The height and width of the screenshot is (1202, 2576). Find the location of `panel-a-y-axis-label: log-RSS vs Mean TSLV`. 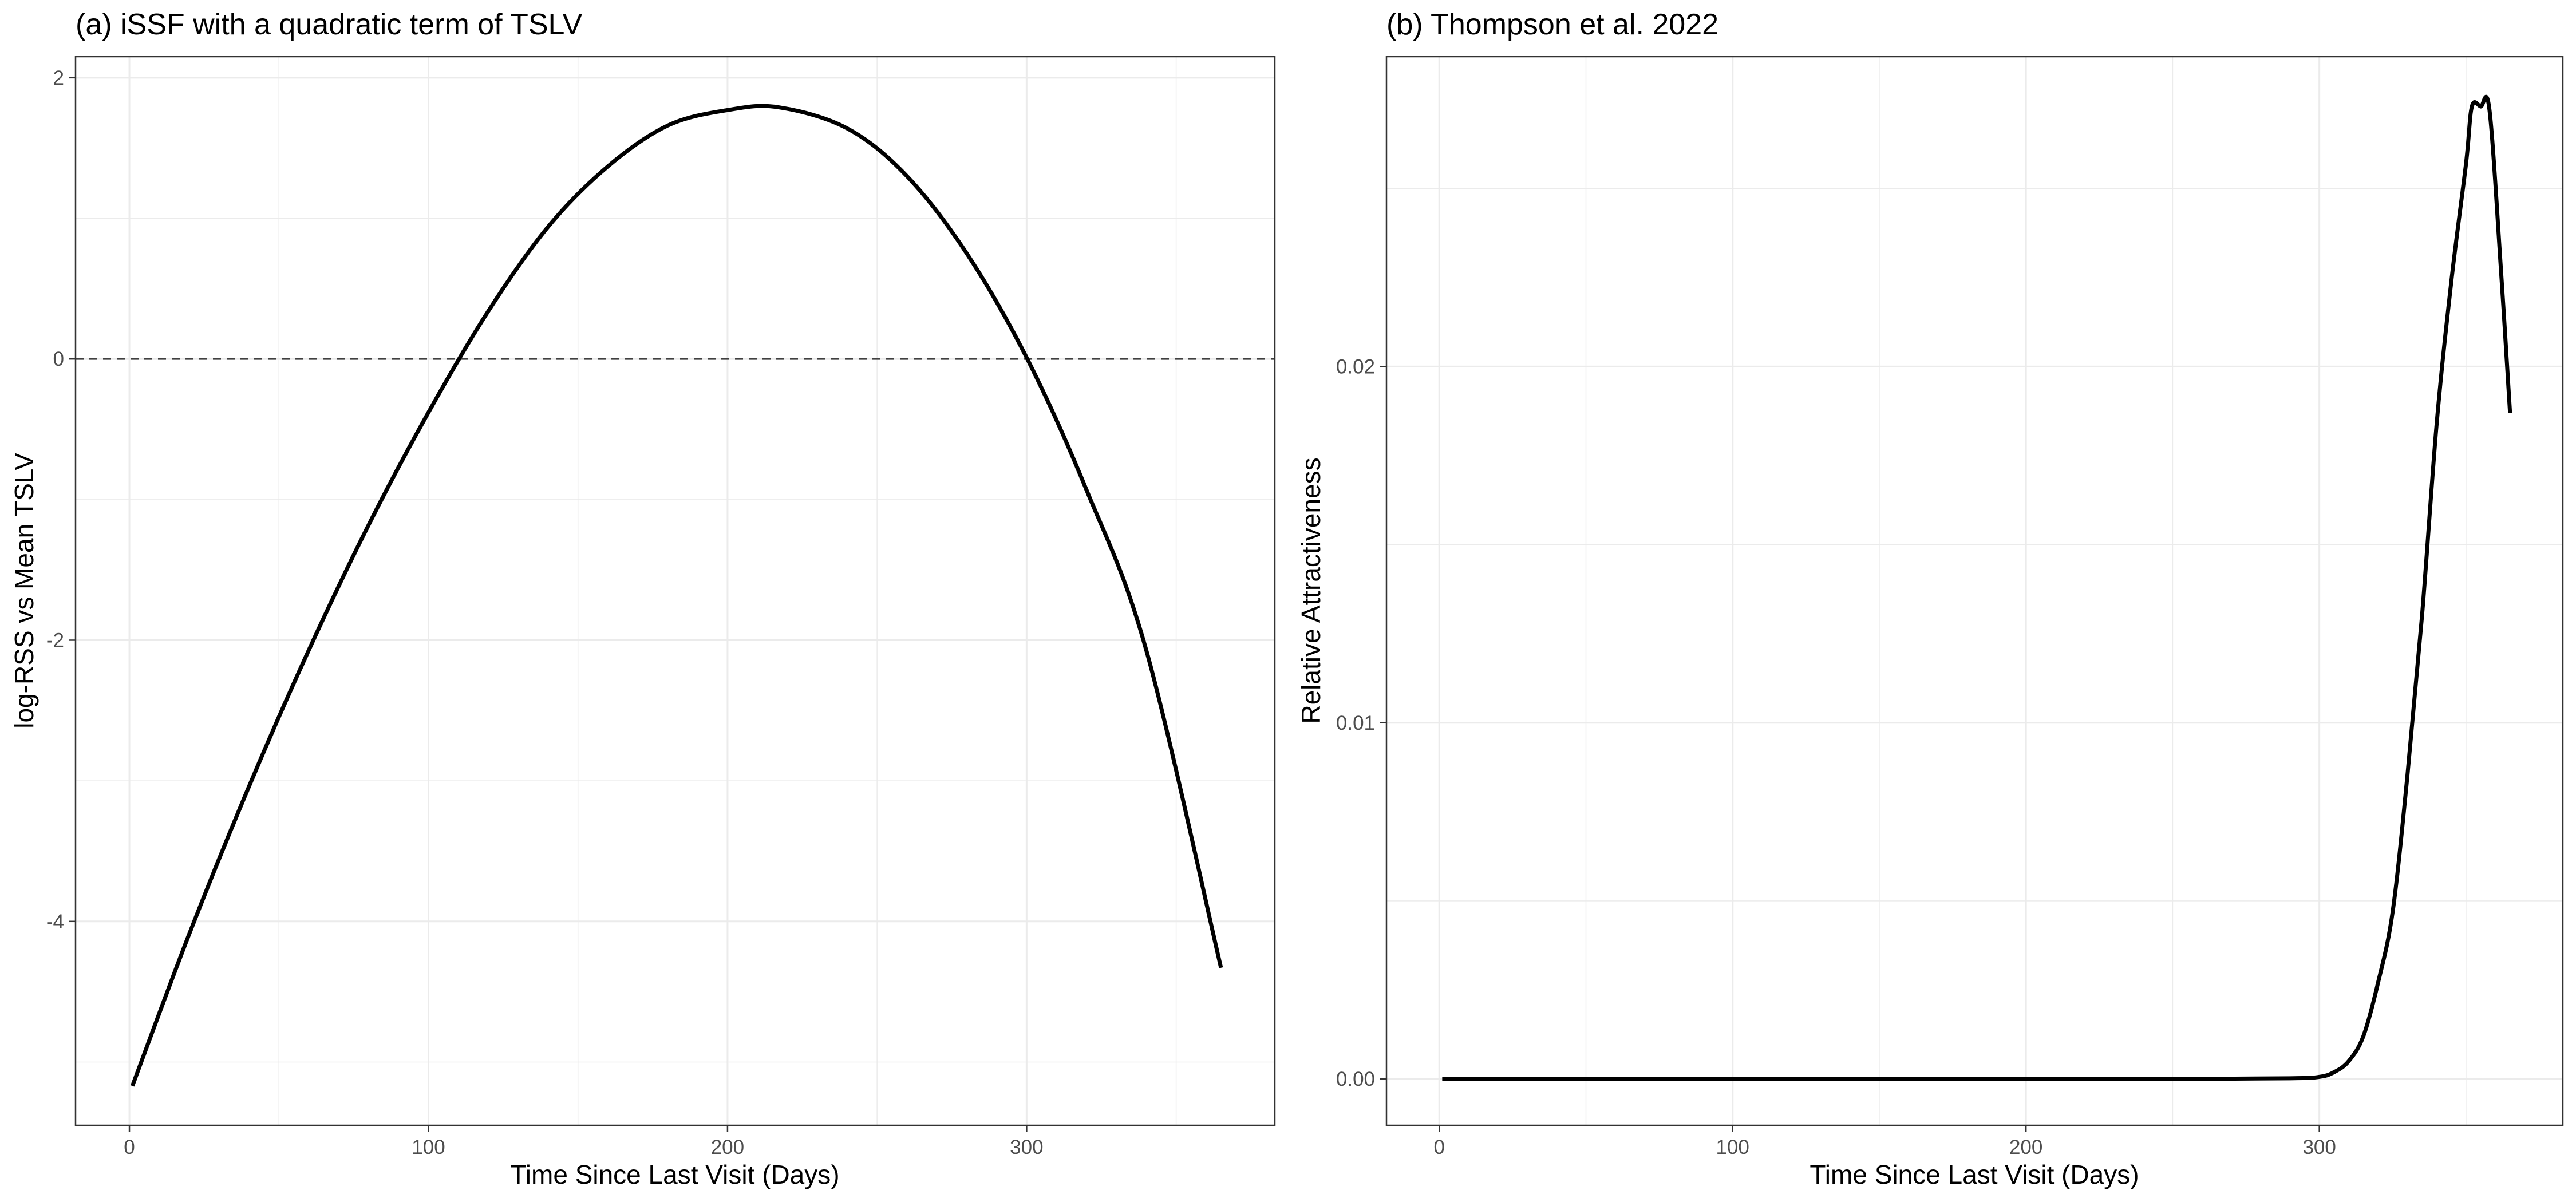

panel-a-y-axis-label: log-RSS vs Mean TSLV is located at coordinates (24, 591).